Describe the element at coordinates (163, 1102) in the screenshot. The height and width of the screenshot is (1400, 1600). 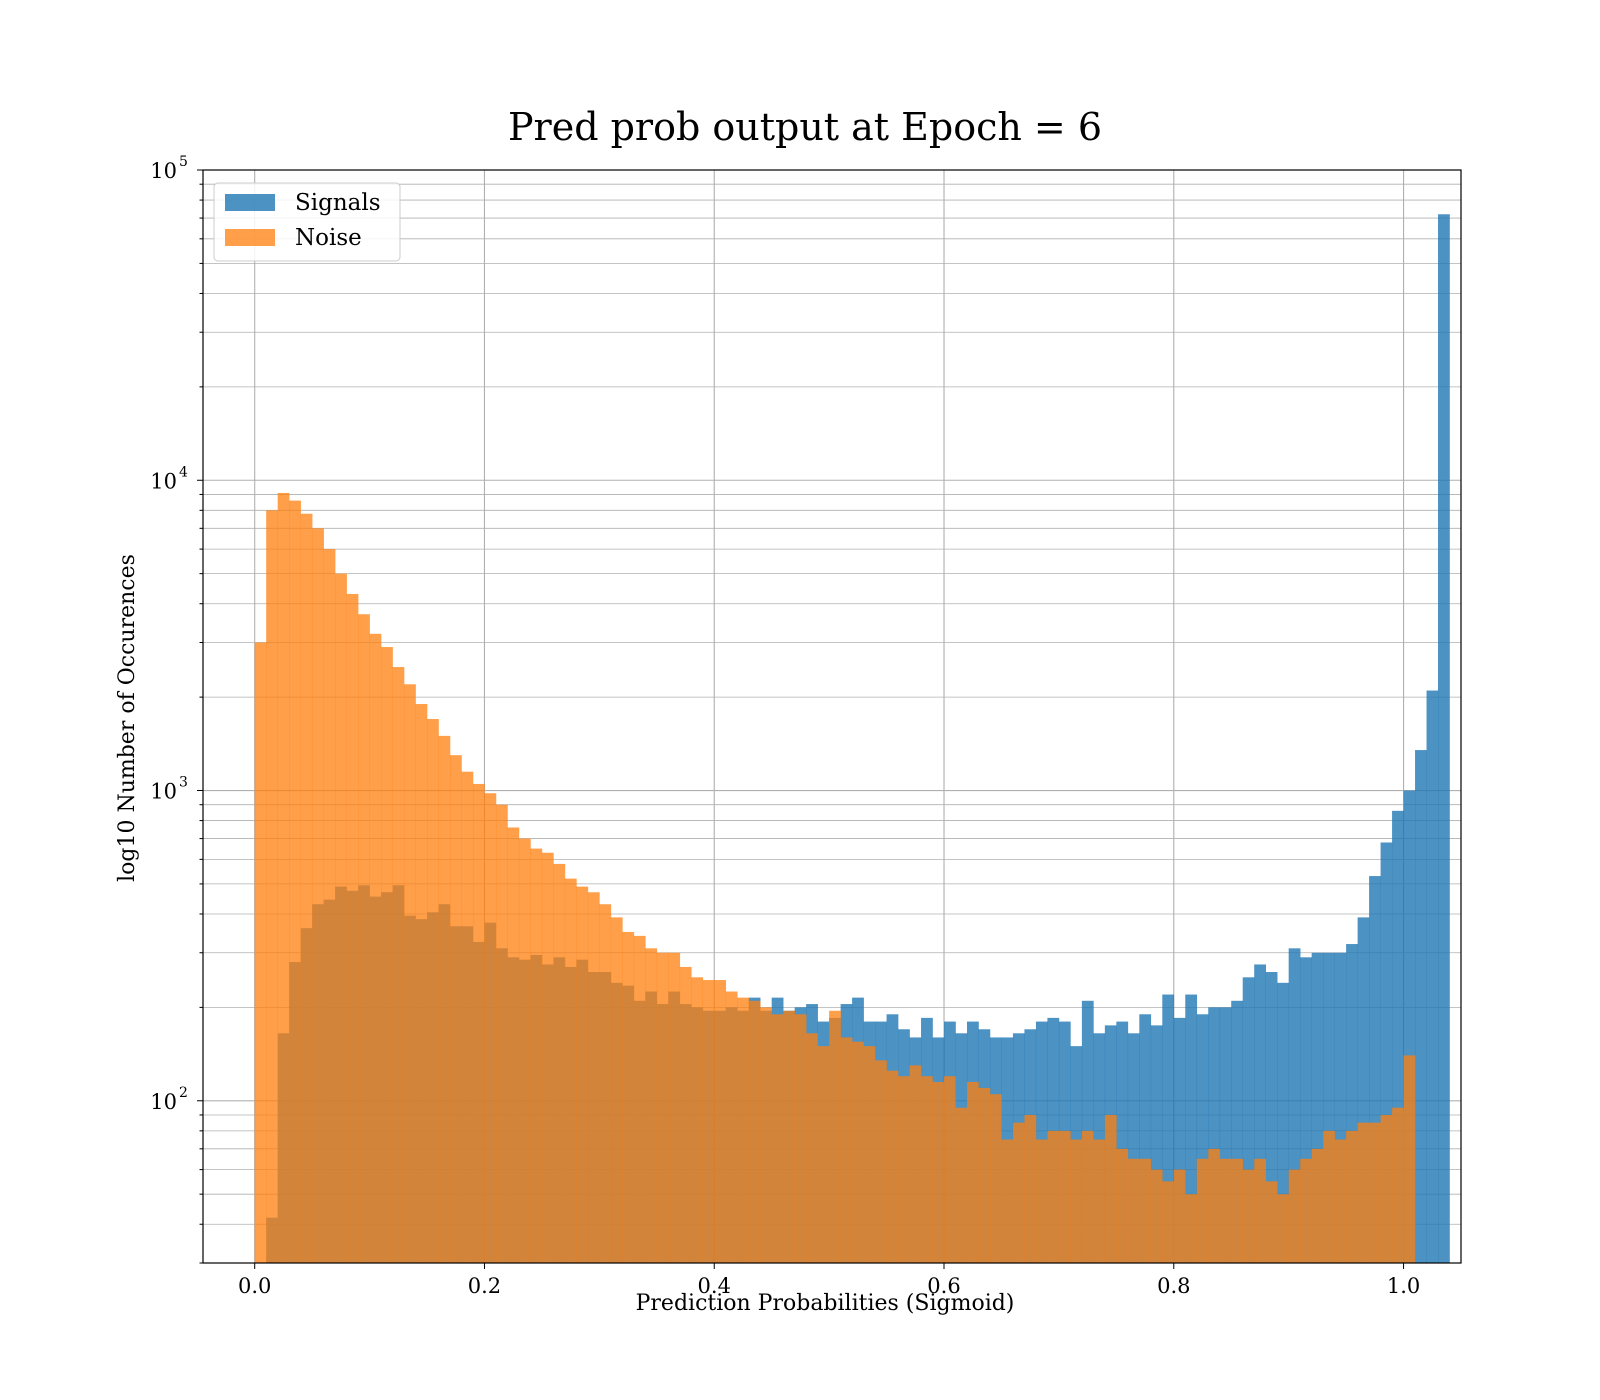
I see `y-tick-label: 10` at that location.